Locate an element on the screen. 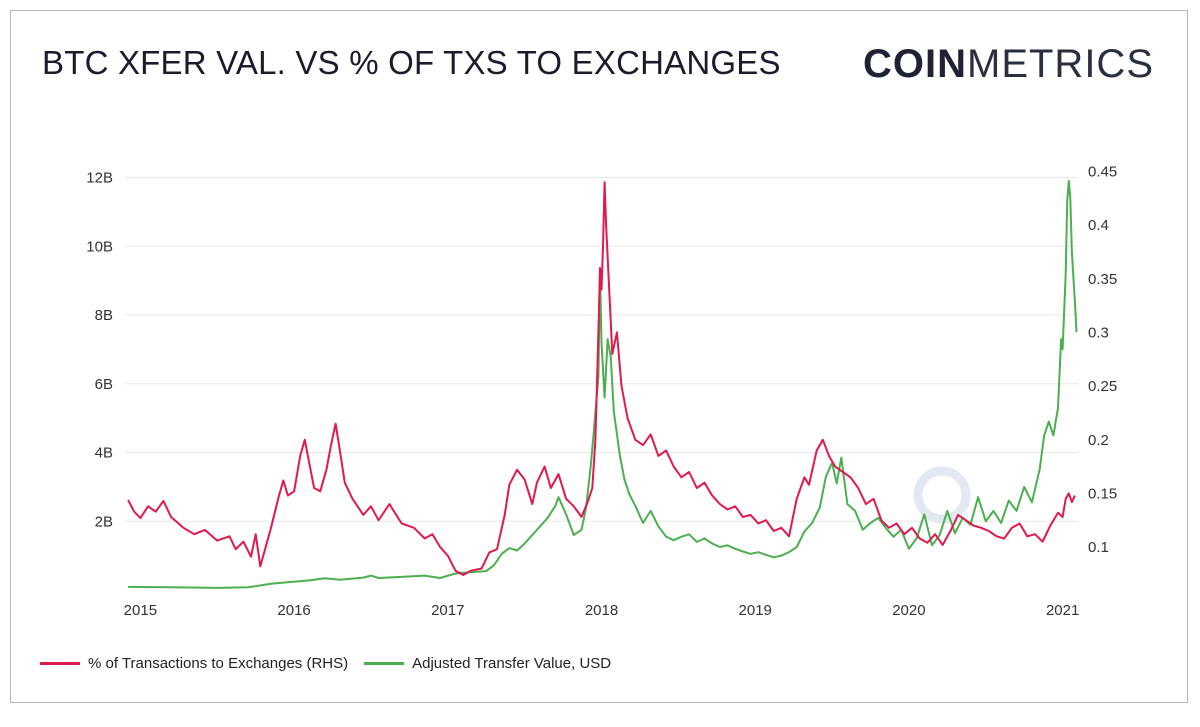 The width and height of the screenshot is (1200, 727). x-axis-ticks: 2015 2016 2017 2018 2019 2020 2021 is located at coordinates (602, 610).